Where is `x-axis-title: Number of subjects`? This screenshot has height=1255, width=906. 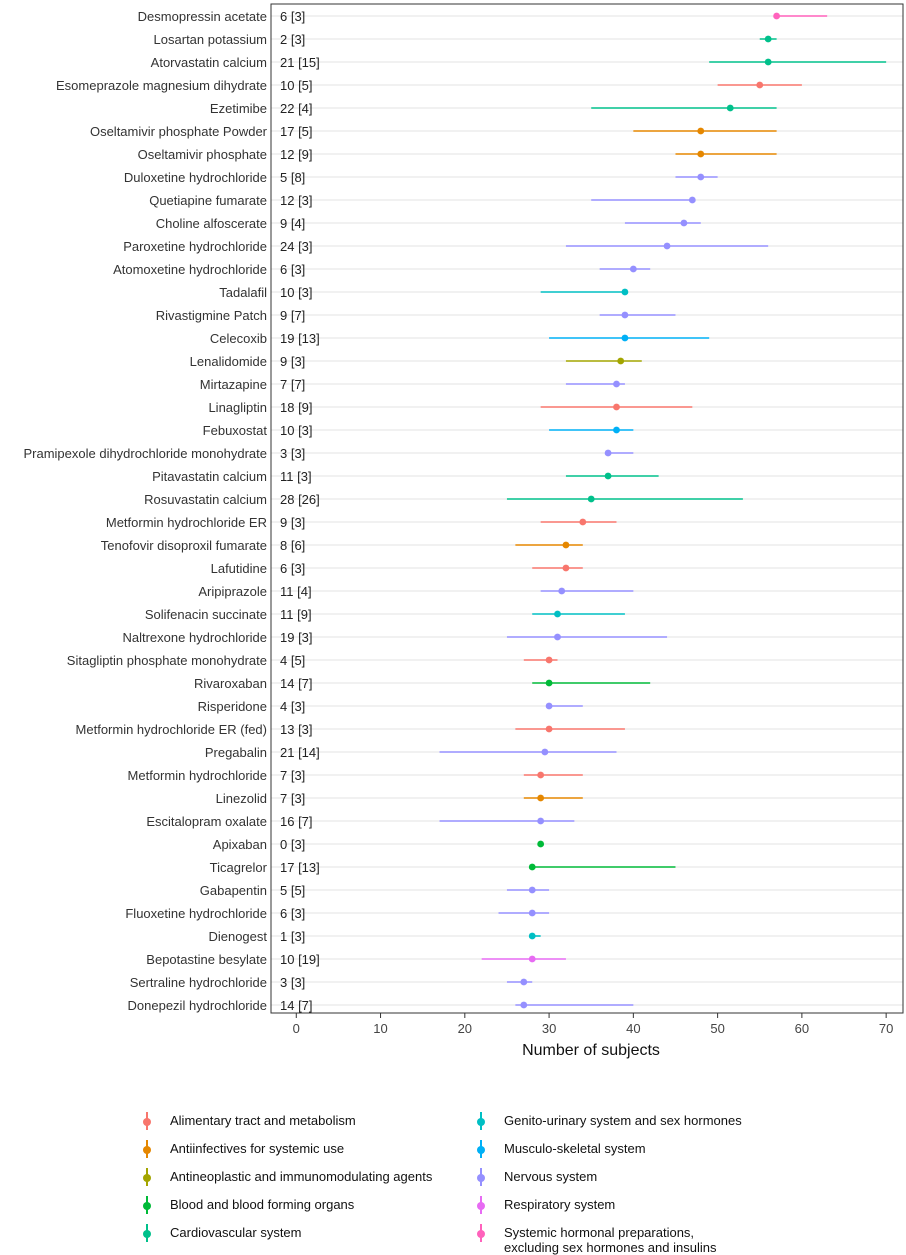 x-axis-title: Number of subjects is located at coordinates (591, 1050).